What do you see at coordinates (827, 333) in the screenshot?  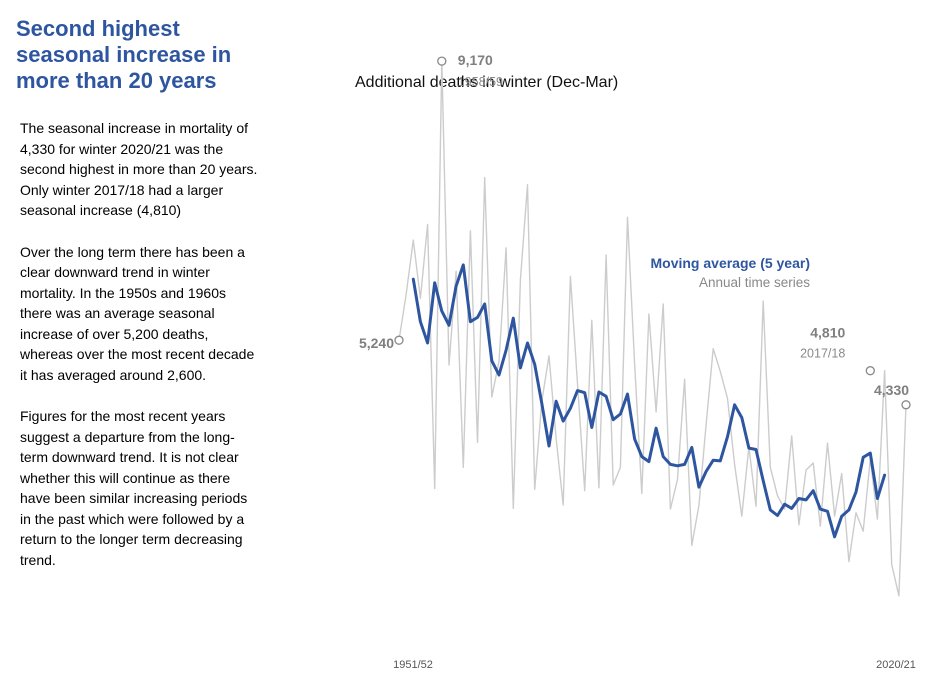 I see `annotation-value: 4,810` at bounding box center [827, 333].